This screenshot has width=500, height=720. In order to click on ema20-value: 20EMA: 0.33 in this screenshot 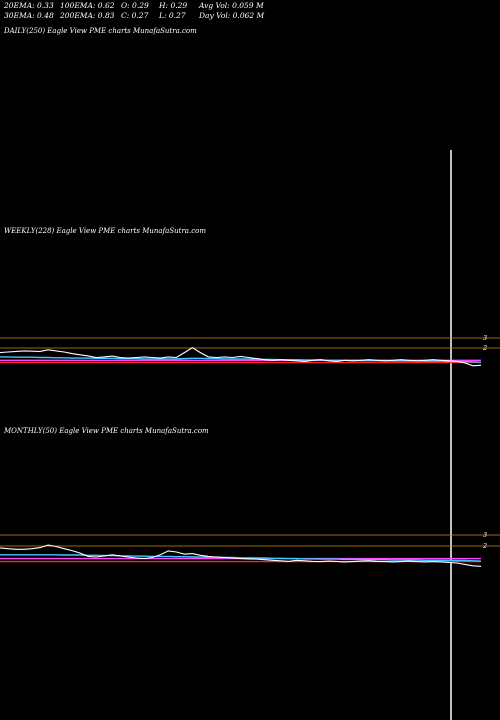, I will do `click(29, 5)`.